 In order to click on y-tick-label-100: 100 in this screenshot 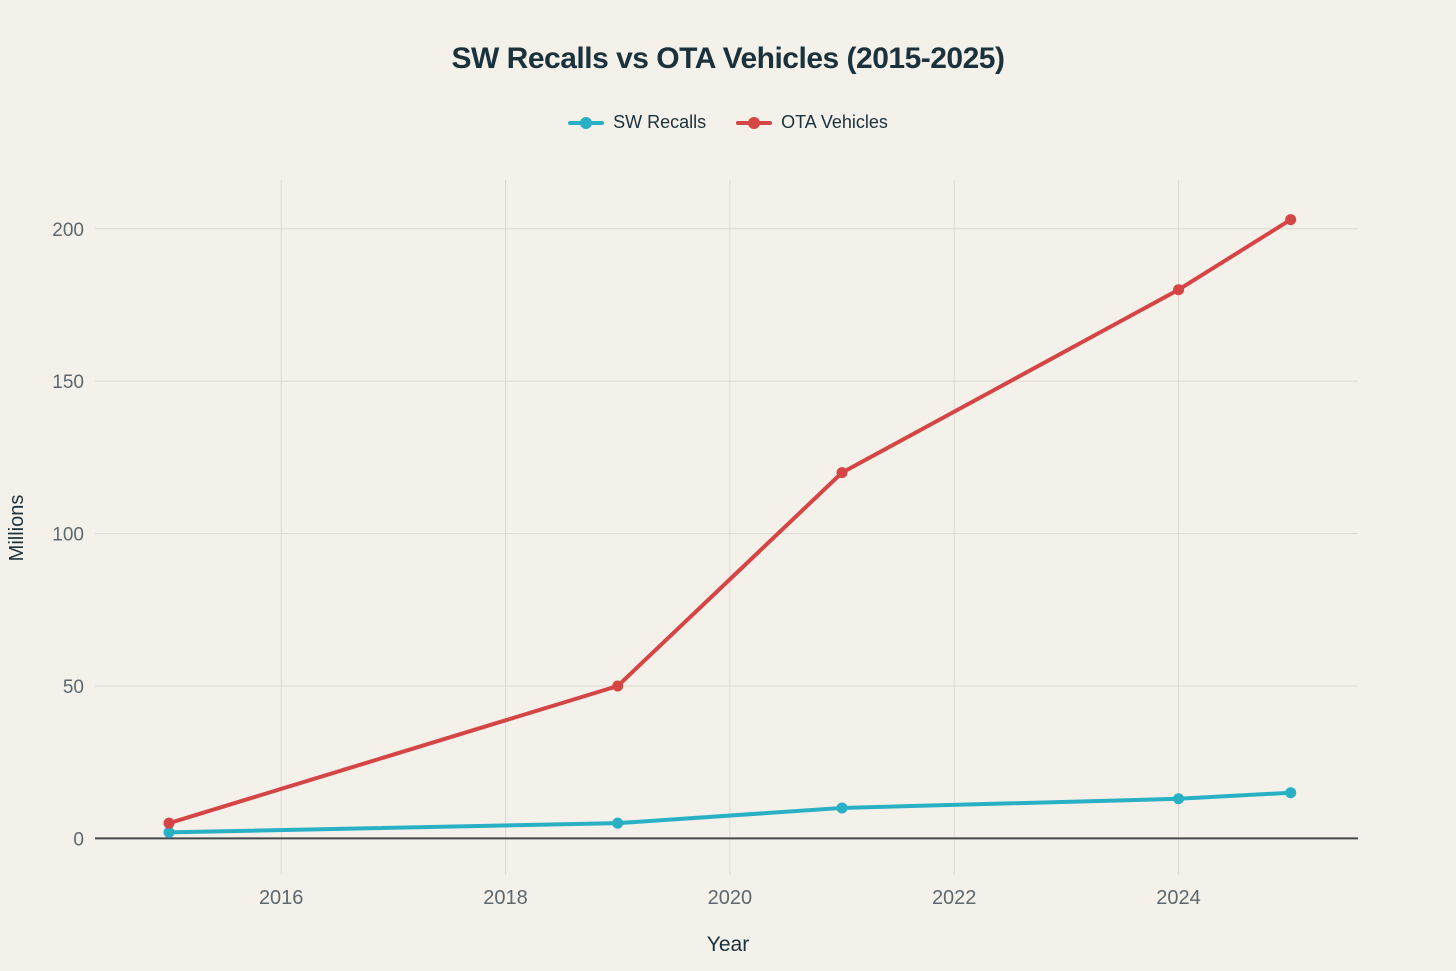, I will do `click(68, 535)`.